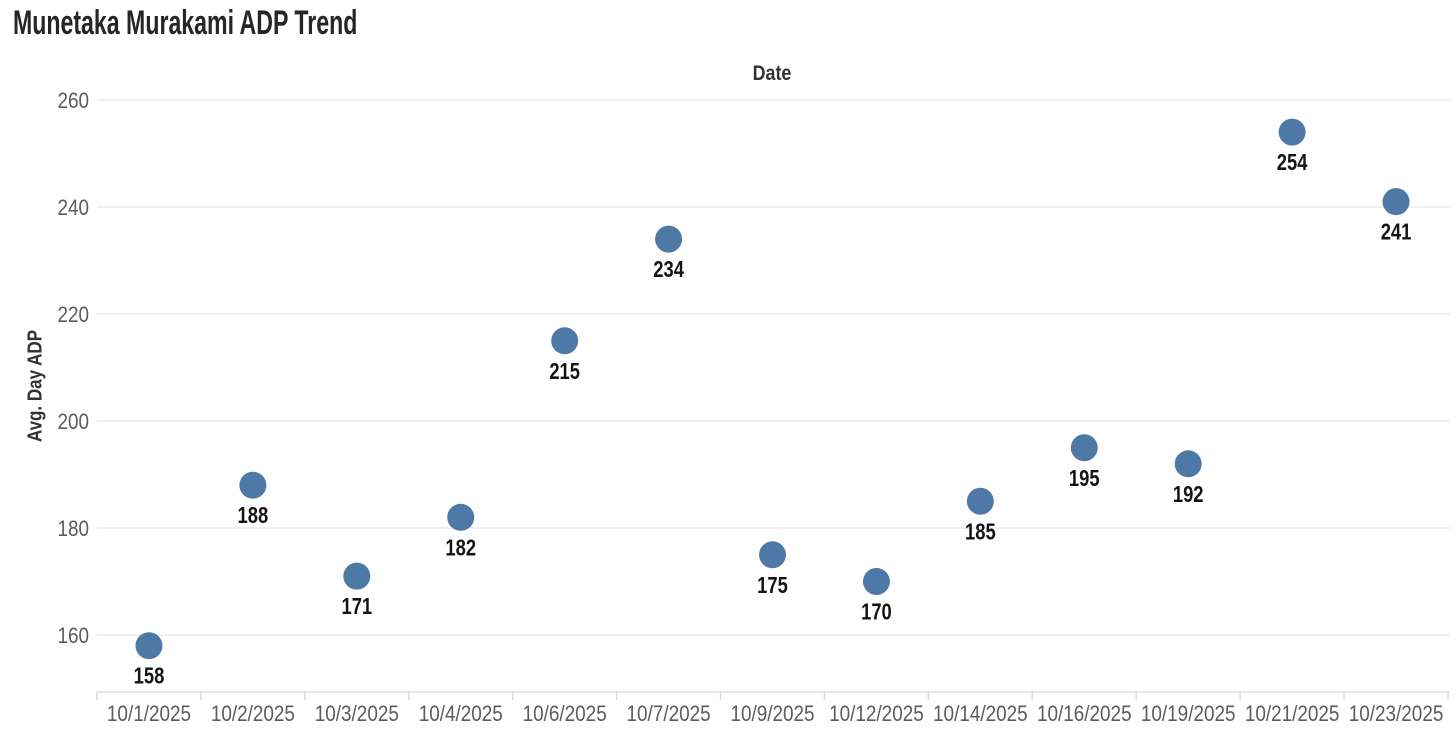  I want to click on data-point-10/7/2025, so click(669, 239).